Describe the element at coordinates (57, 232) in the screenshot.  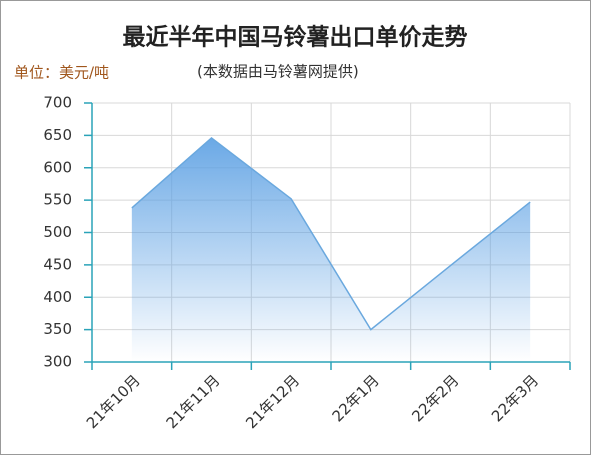
I see `y-tick-label: 500` at that location.